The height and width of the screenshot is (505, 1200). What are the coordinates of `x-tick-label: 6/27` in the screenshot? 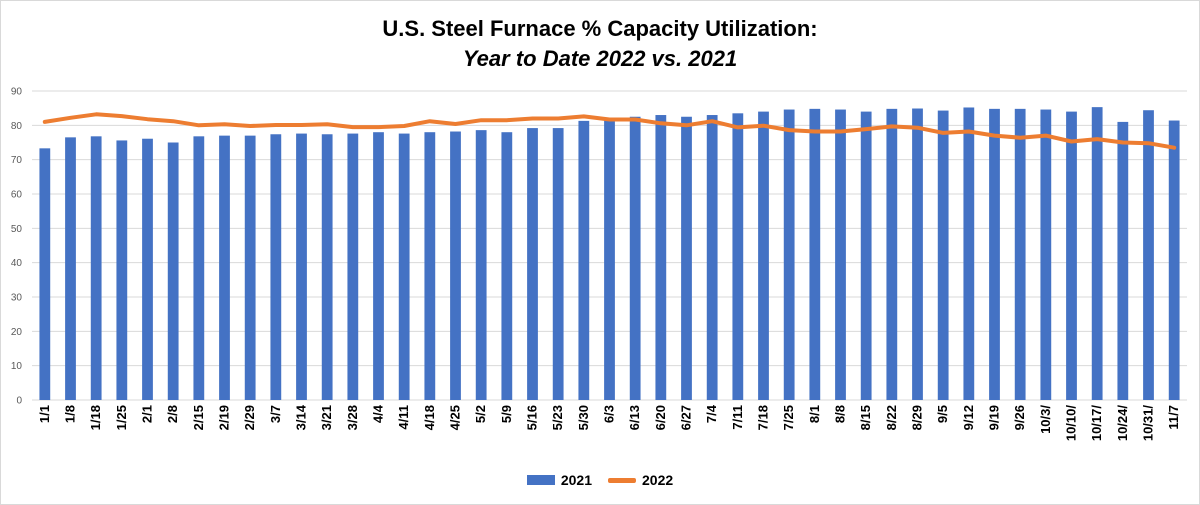 It's located at (686, 417).